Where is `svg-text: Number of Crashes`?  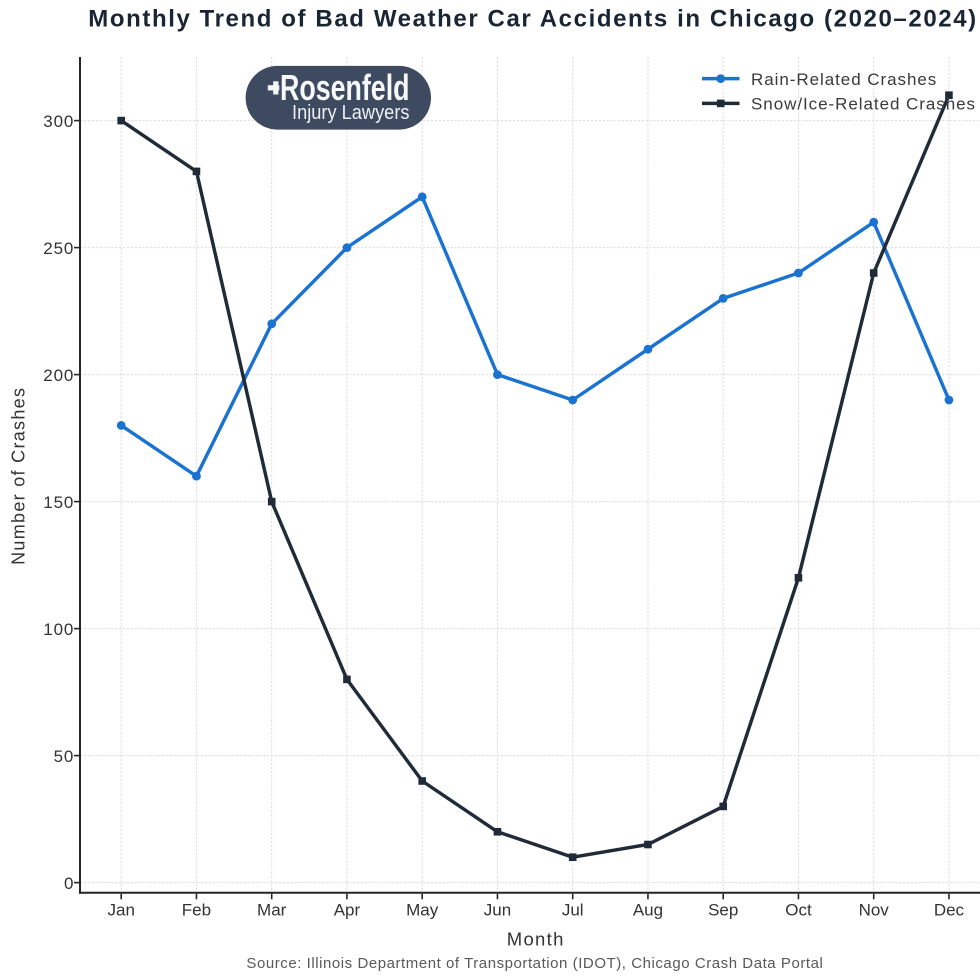 svg-text: Number of Crashes is located at coordinates (19, 476).